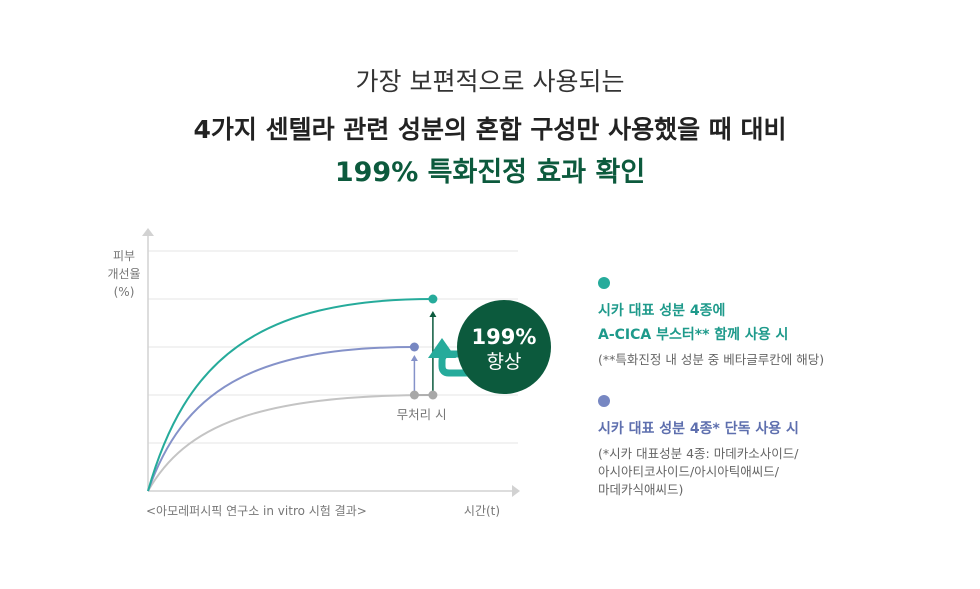 This screenshot has height=589, width=980. What do you see at coordinates (433, 395) in the screenshot?
I see `series-point-none-b` at bounding box center [433, 395].